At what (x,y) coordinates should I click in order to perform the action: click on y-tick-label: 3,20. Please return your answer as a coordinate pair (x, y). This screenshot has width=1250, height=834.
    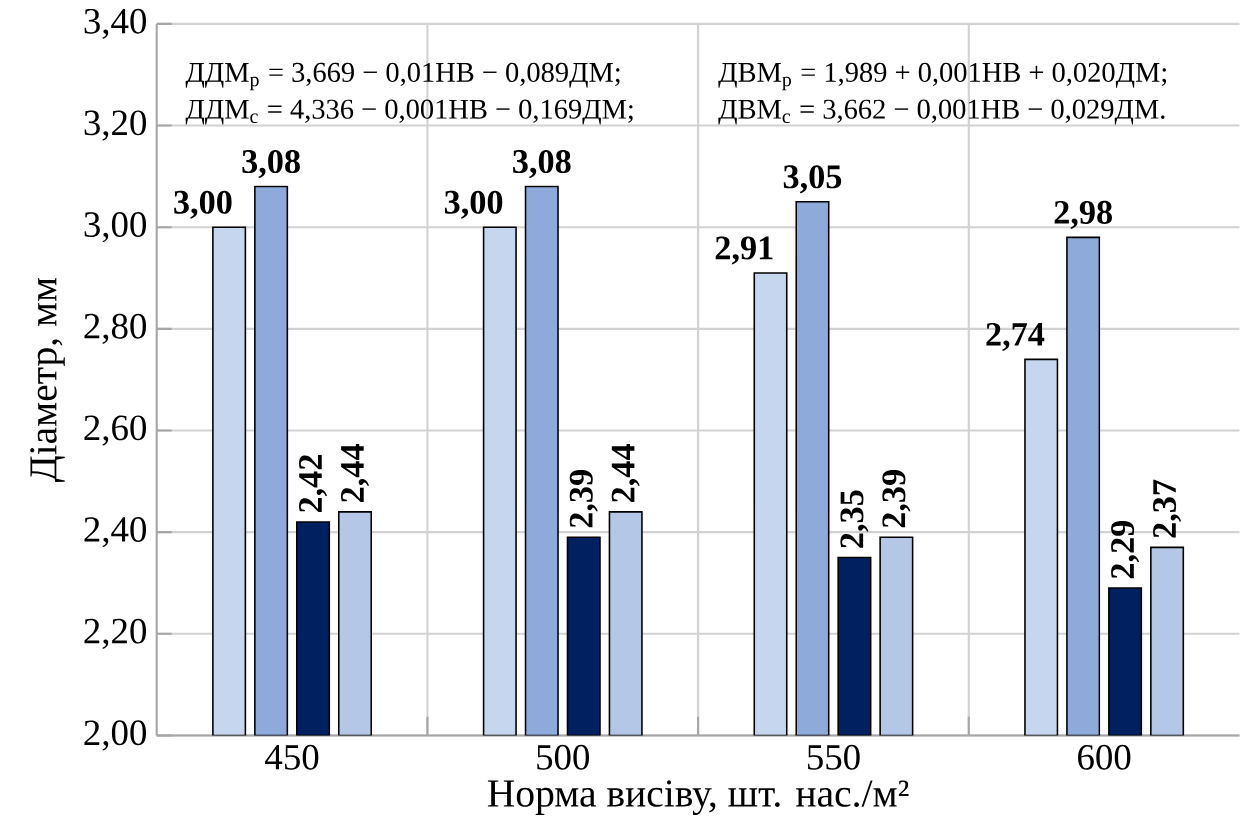
    Looking at the image, I should click on (115, 125).